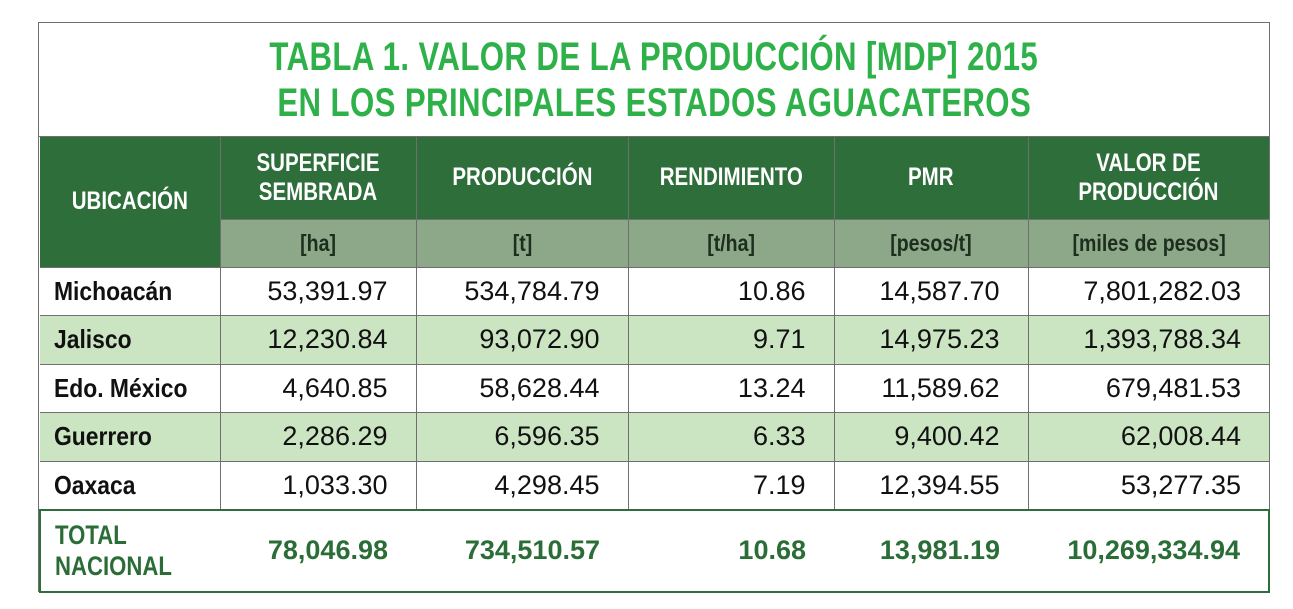  I want to click on cell-ubicacion: Oaxaca, so click(130, 485).